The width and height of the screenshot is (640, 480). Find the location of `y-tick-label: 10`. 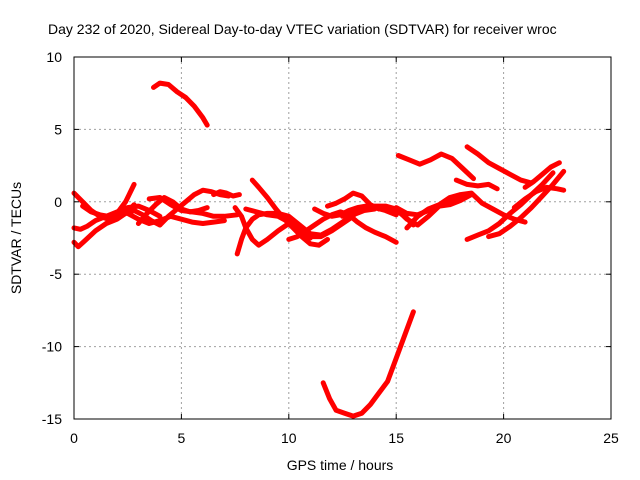

y-tick-label: 10 is located at coordinates (54, 57).